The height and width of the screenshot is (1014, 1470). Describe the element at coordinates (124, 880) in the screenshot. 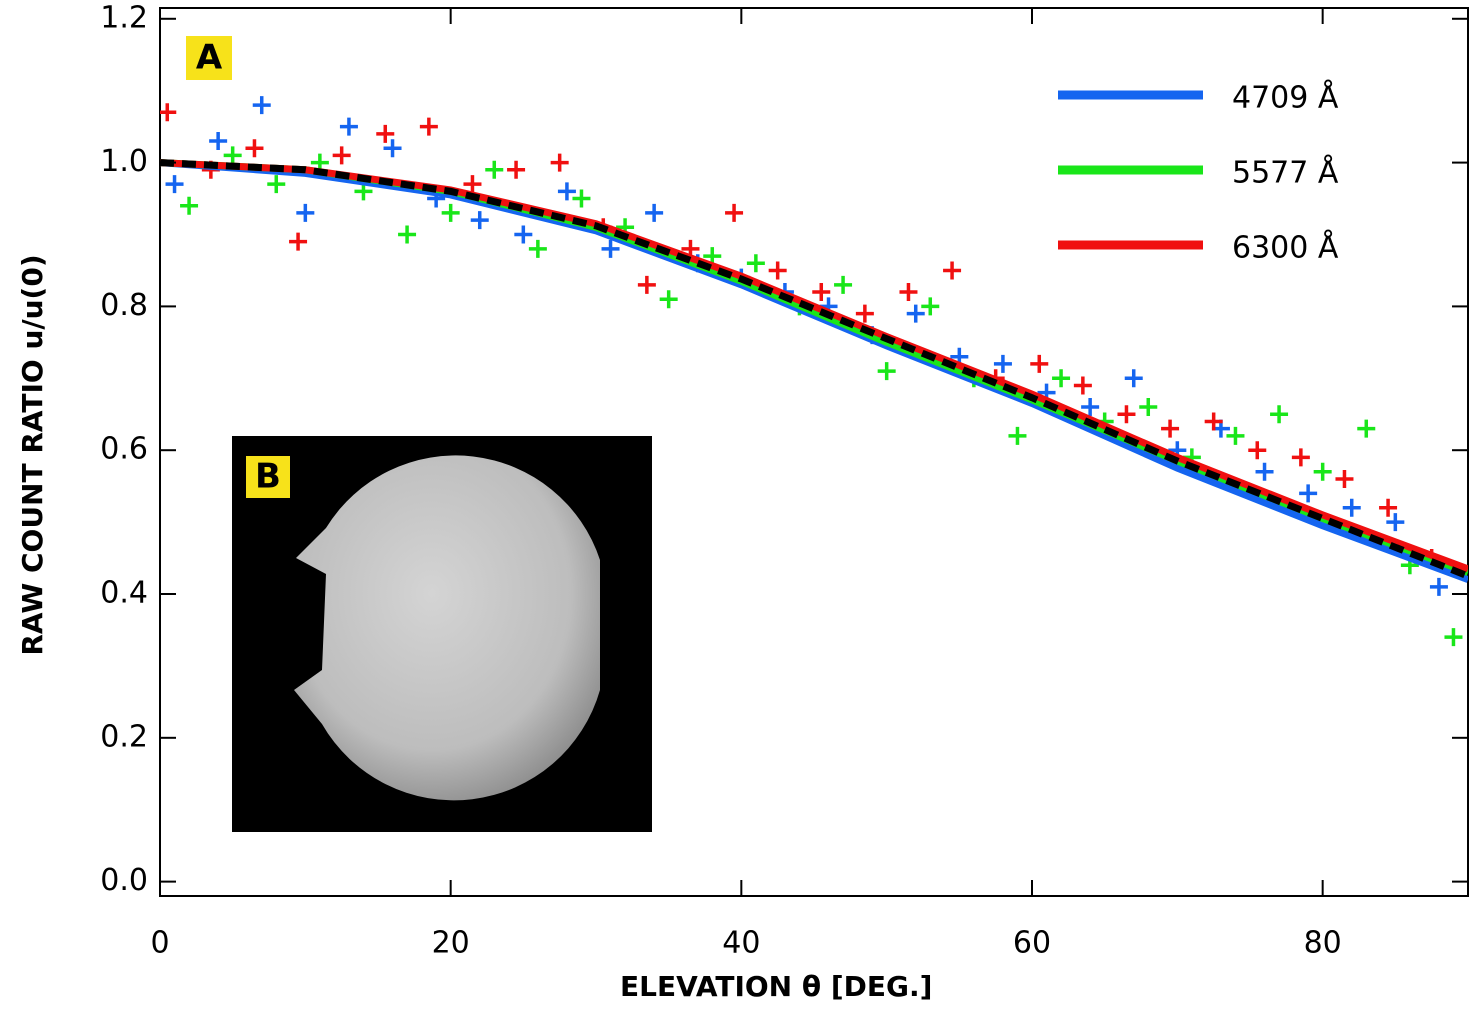

I see `y-tick-label: 0.0` at that location.